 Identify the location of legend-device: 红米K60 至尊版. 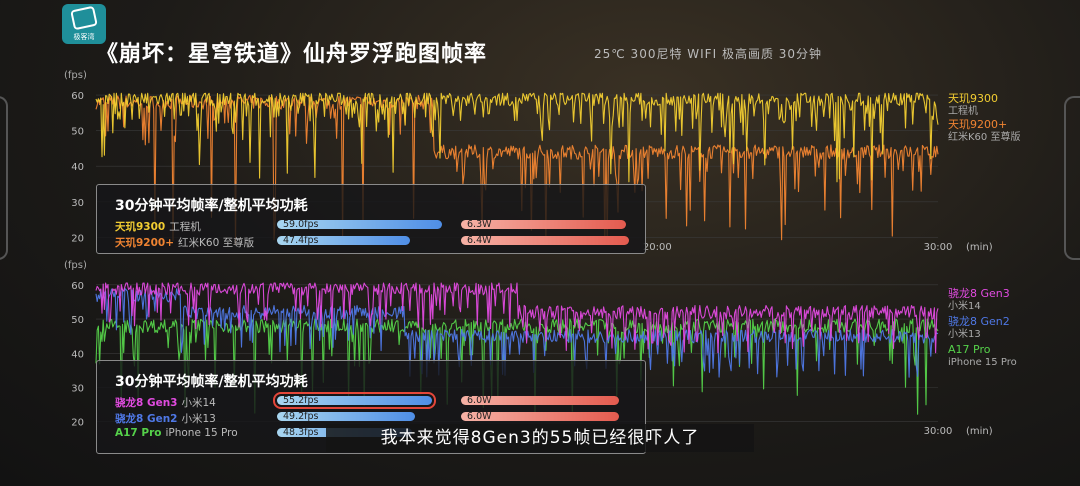
(984, 137).